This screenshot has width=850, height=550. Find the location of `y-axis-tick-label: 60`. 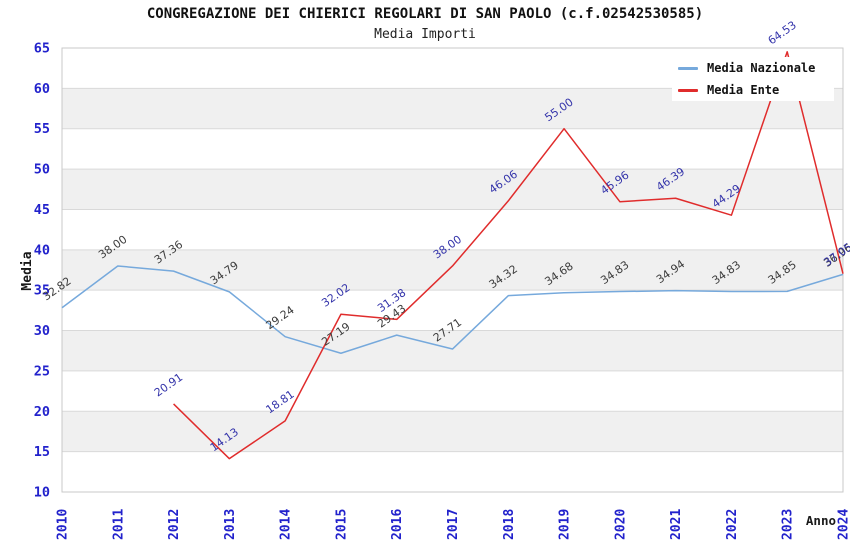

y-axis-tick-label: 60 is located at coordinates (42, 89).